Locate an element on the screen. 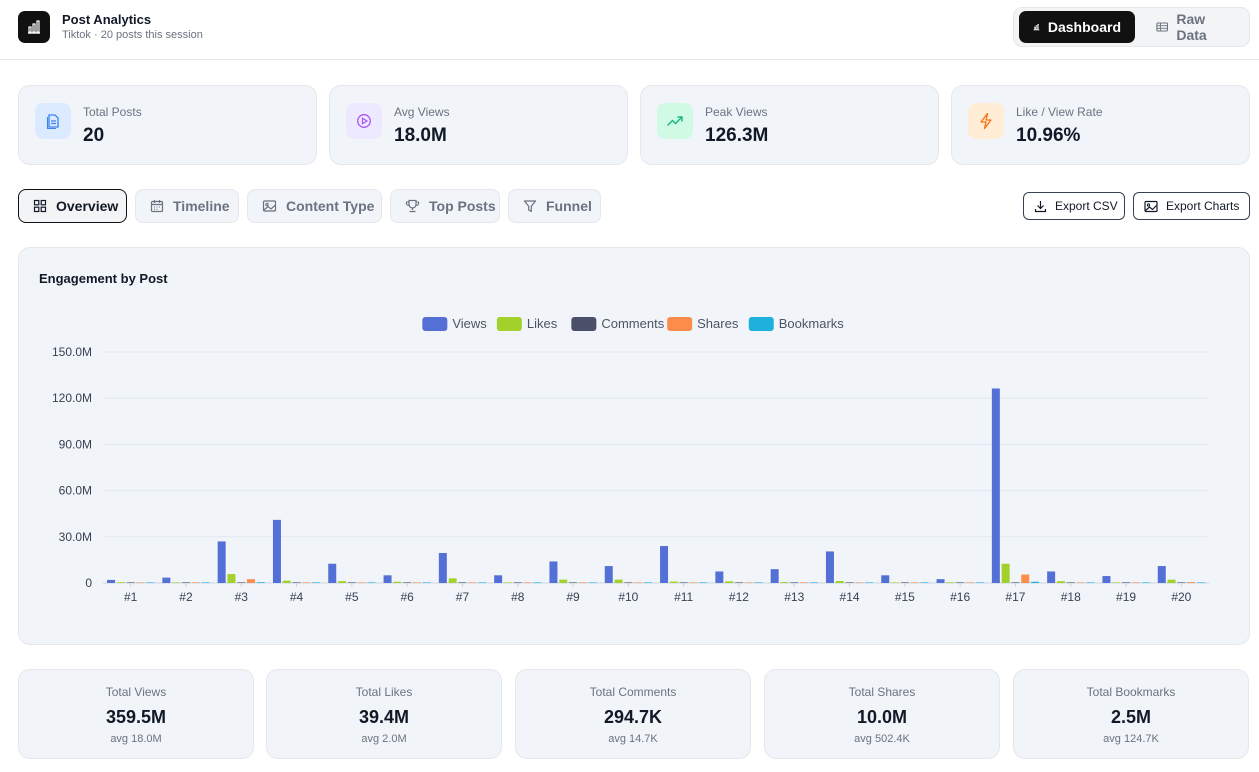 This screenshot has width=1259, height=772. legend-label: Views is located at coordinates (469, 323).